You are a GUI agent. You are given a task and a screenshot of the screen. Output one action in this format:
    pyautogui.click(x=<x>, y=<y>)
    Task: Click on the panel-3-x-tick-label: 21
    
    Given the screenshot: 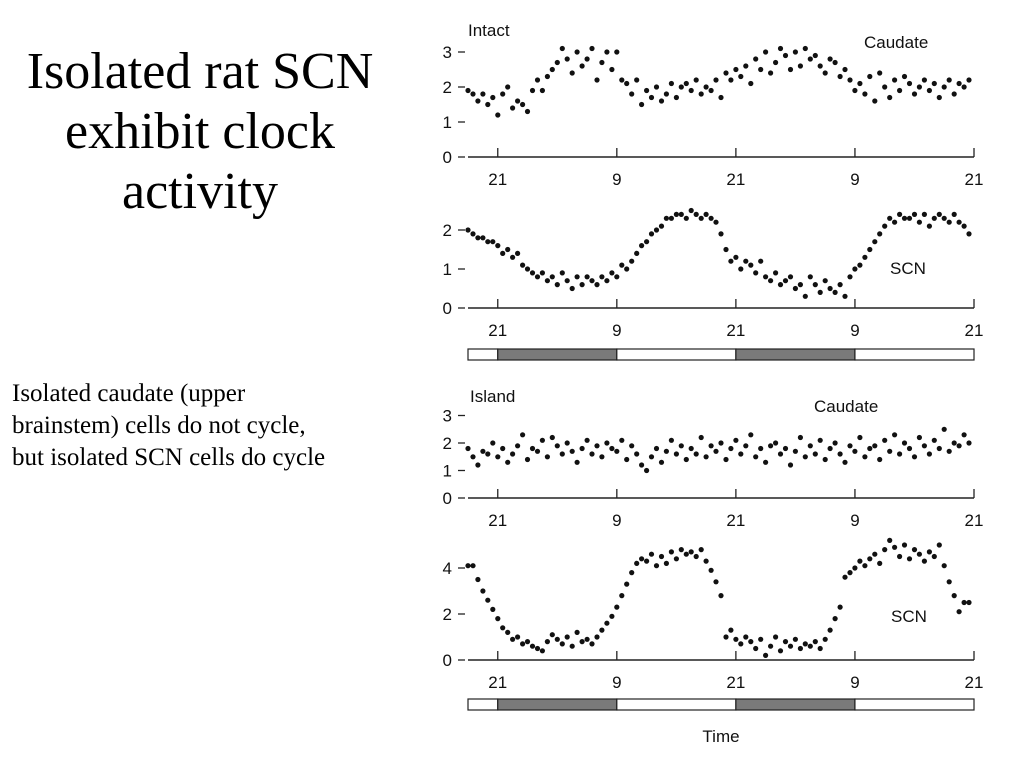 What is the action you would take?
    pyautogui.click(x=974, y=520)
    